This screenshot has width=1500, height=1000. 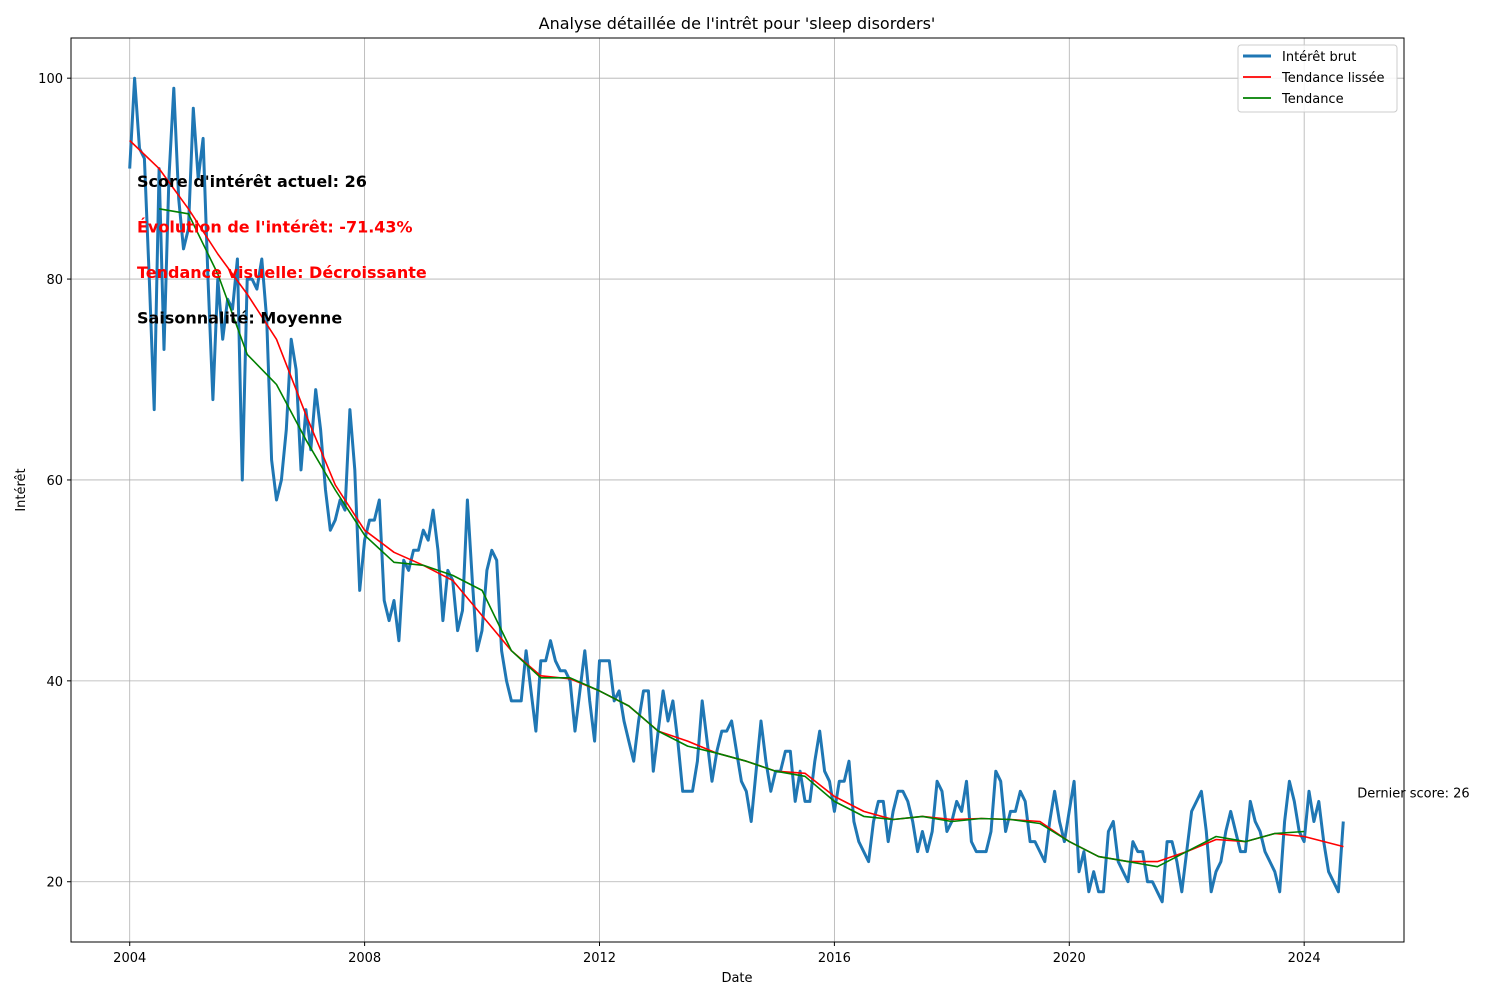 What do you see at coordinates (239, 318) in the screenshot?
I see `annotation-3: Saisonnalité: Moyenne` at bounding box center [239, 318].